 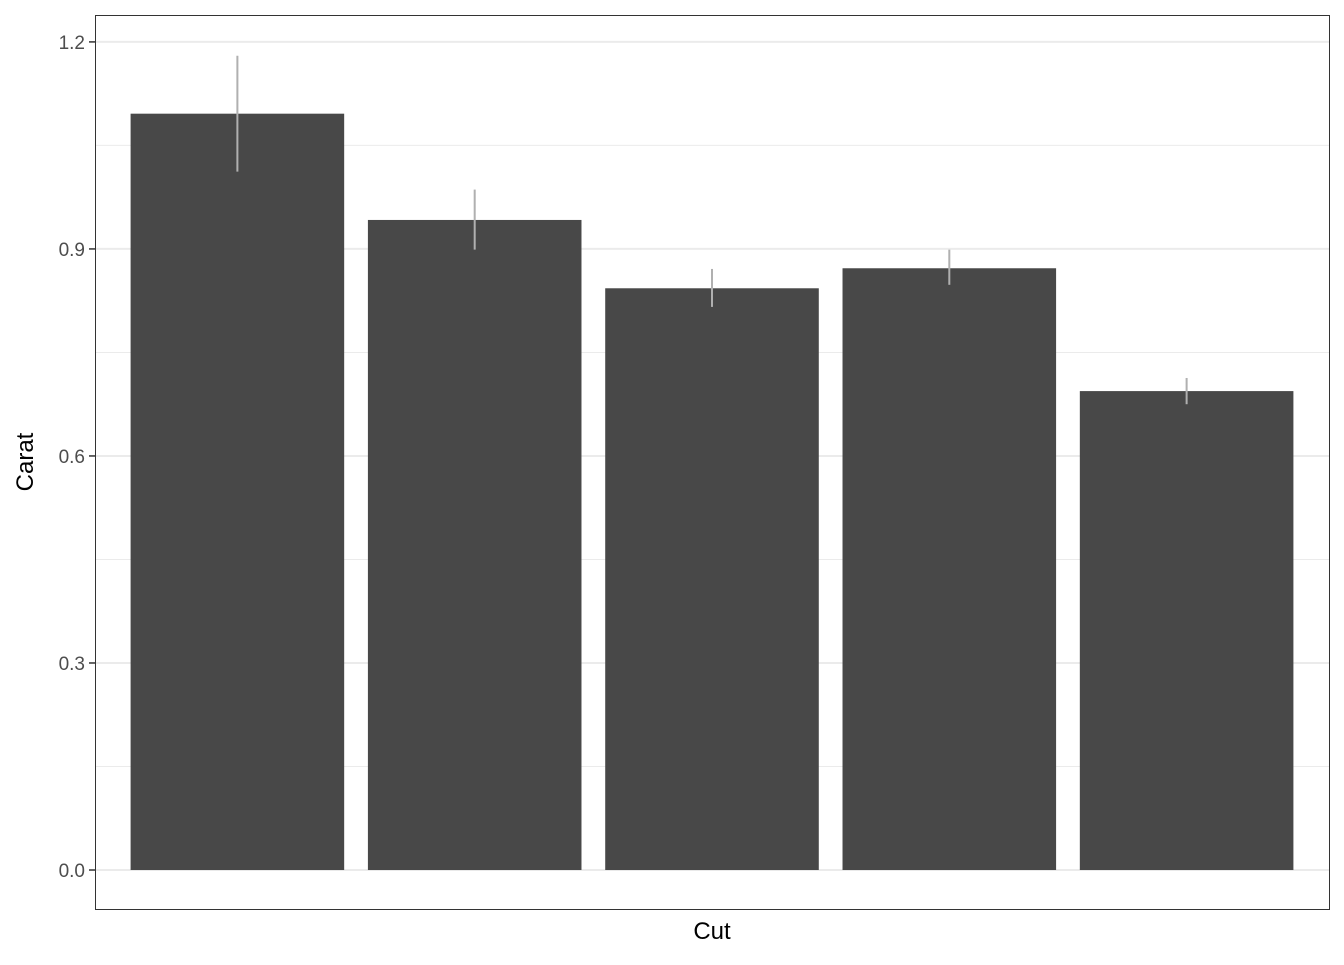 I want to click on x-axis-label: Cut, so click(x=712, y=931).